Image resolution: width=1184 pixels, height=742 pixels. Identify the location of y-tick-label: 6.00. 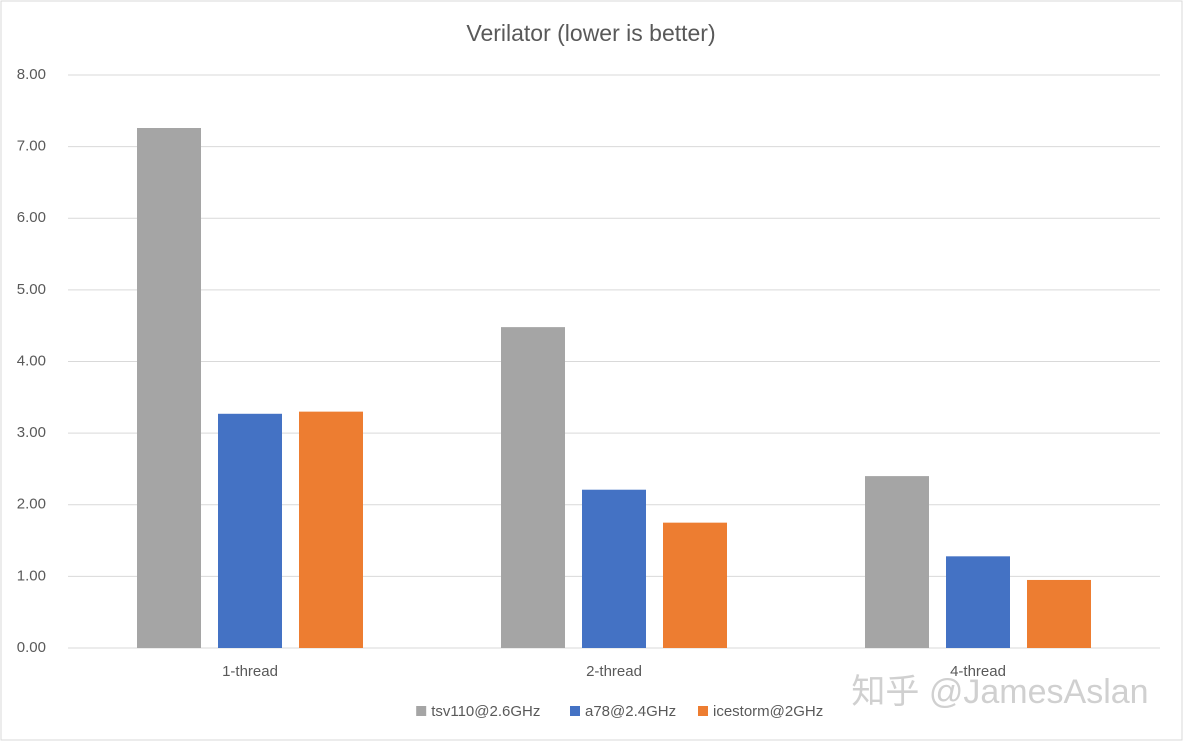
(31, 217).